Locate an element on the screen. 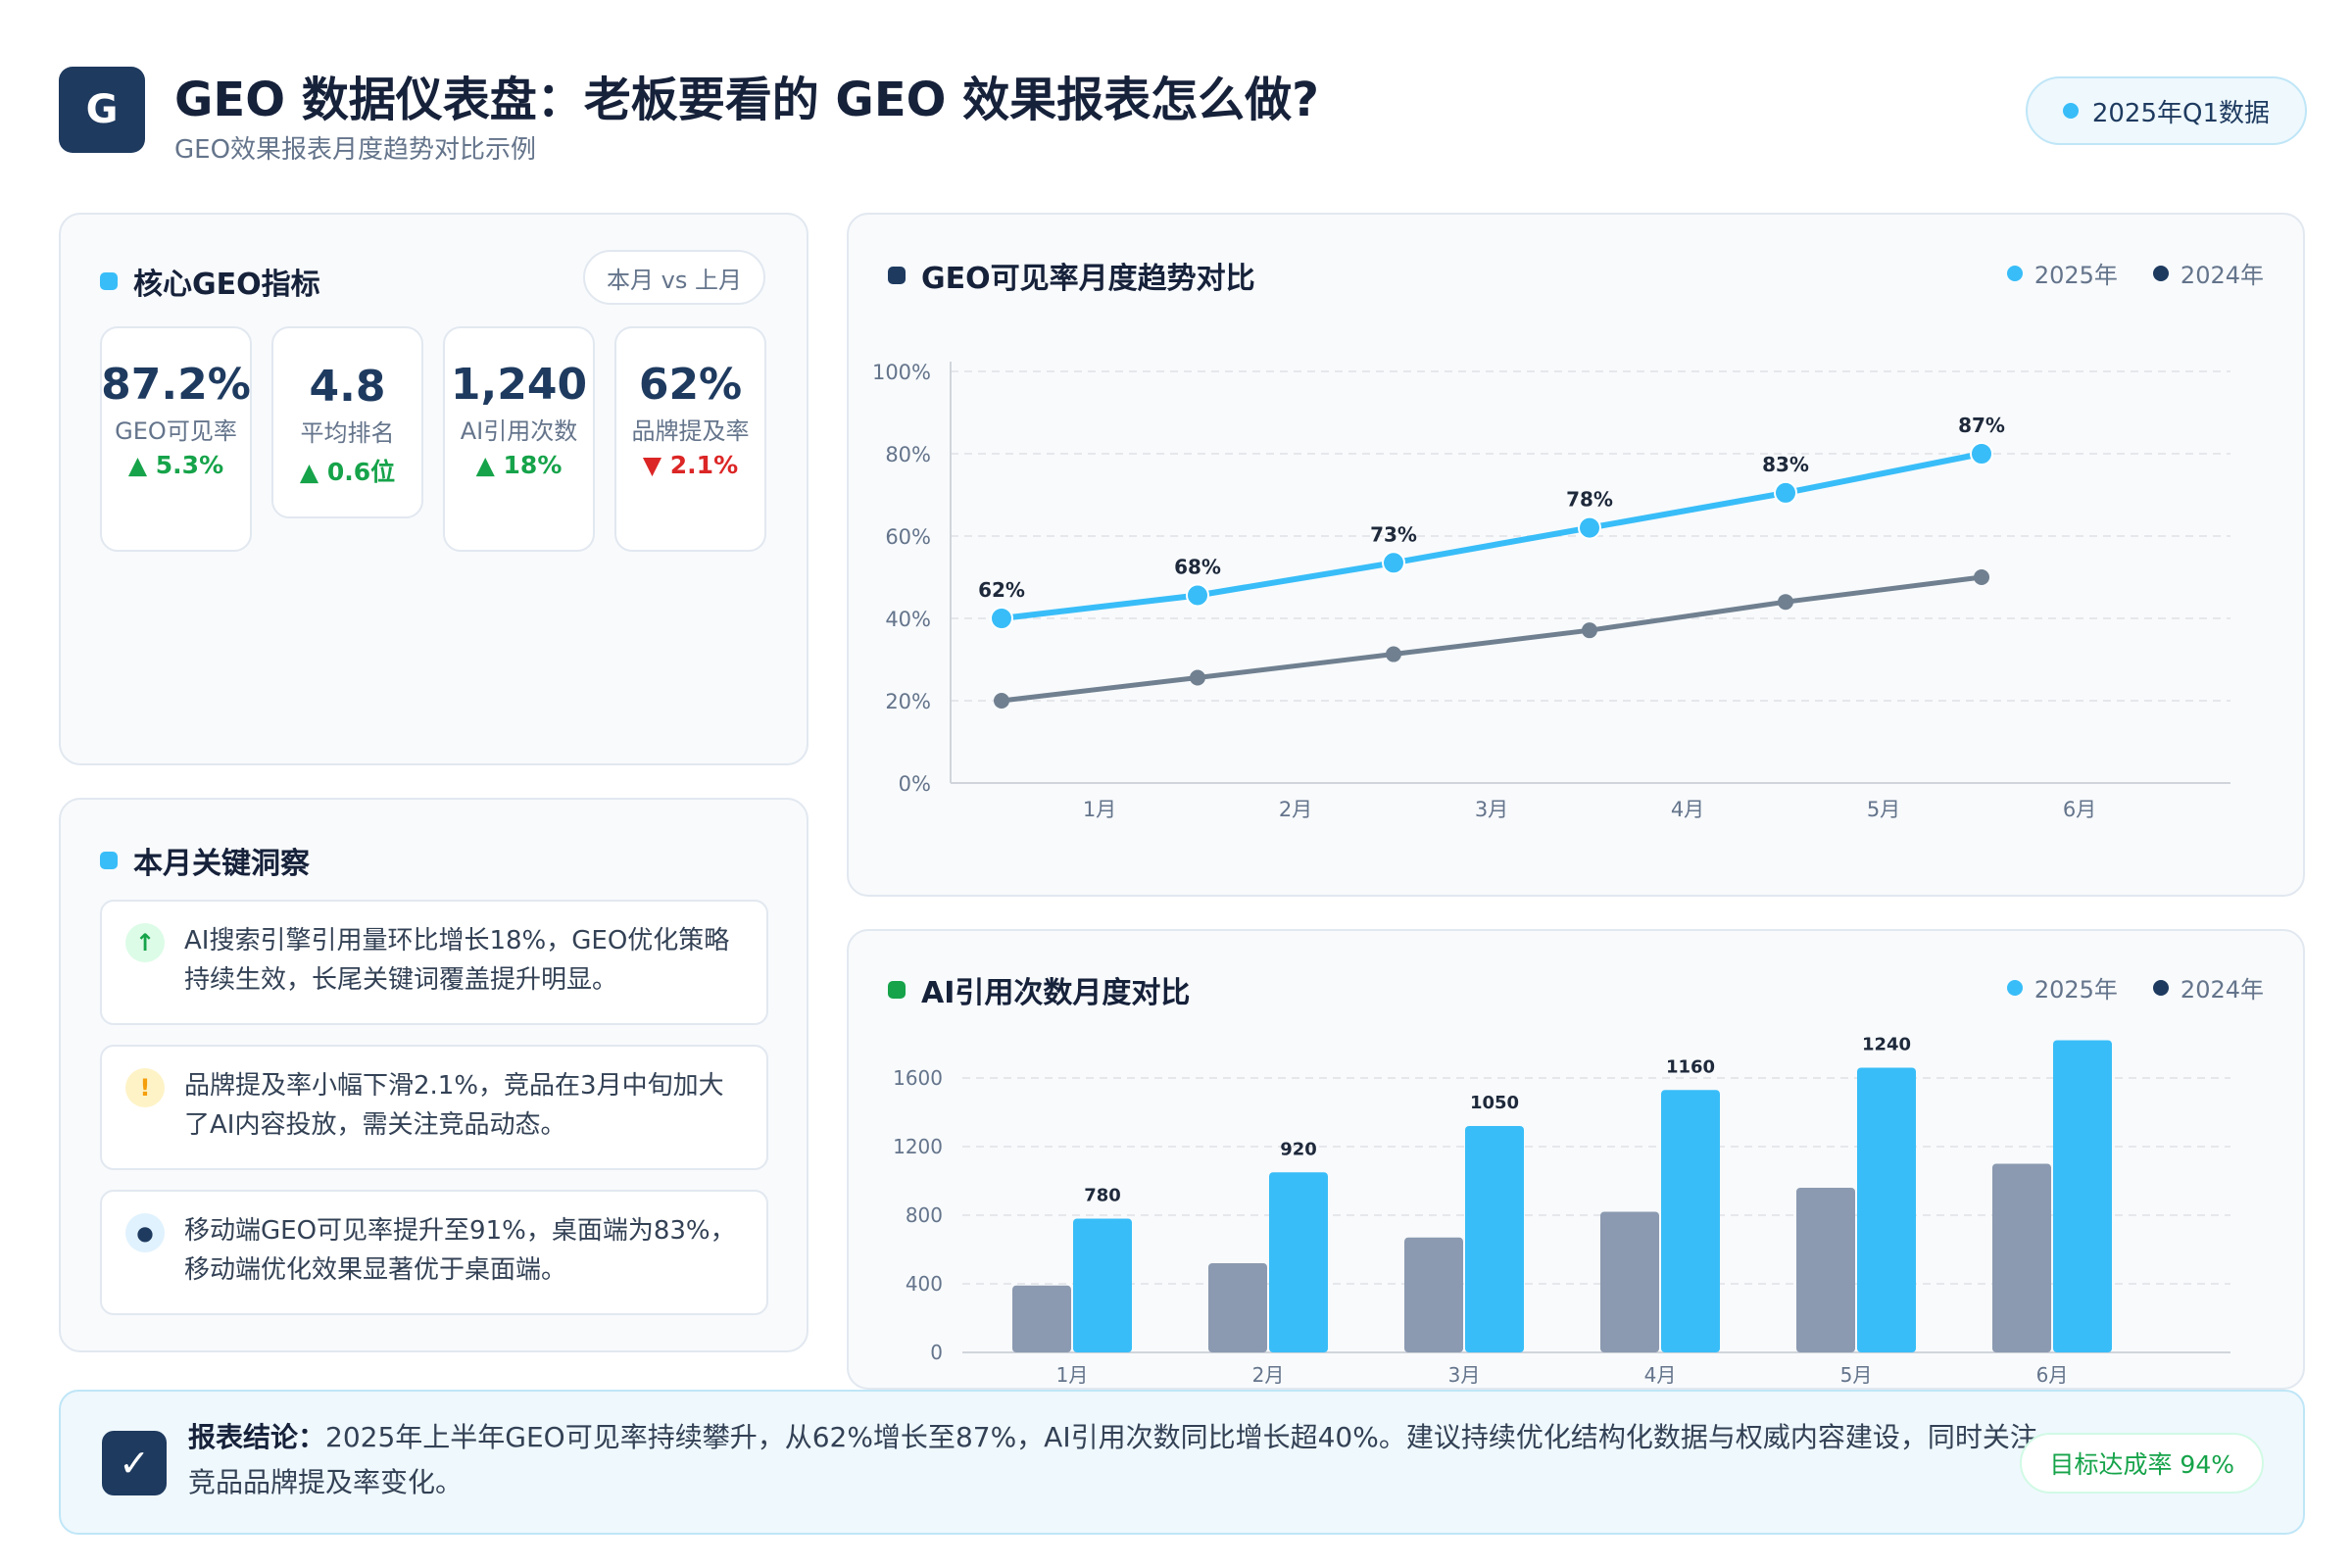  y-tick-label: 0 is located at coordinates (936, 1352).